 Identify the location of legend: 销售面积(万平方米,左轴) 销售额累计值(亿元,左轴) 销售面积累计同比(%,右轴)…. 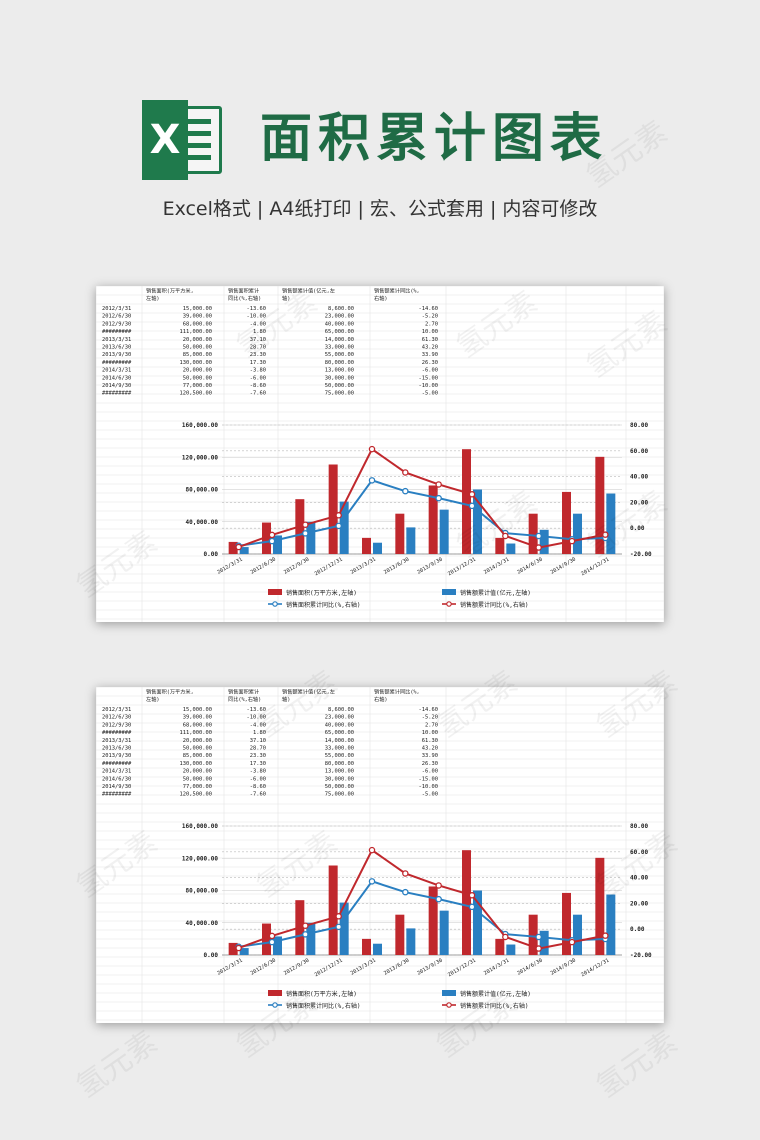
(399, 599).